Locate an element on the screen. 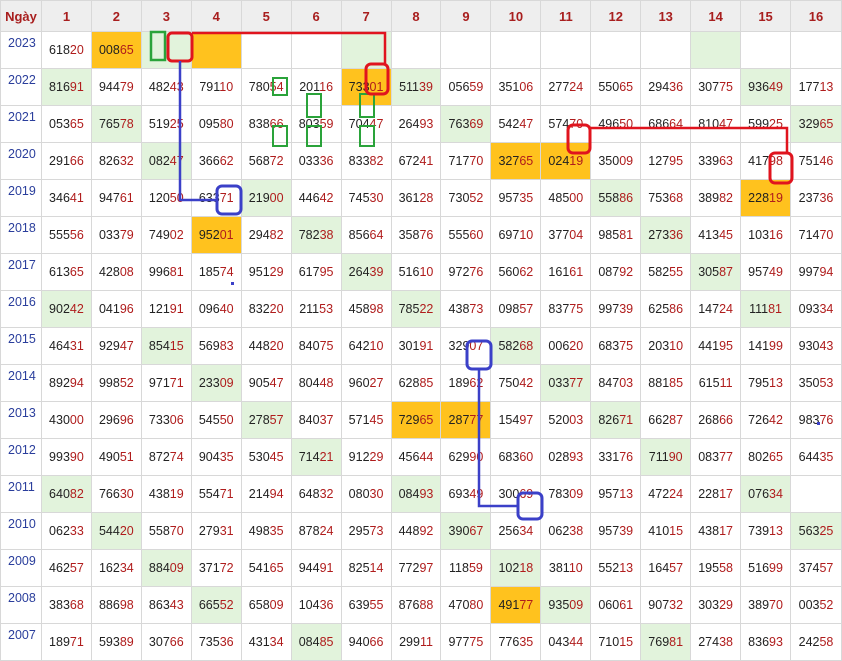 The image size is (842, 661). column-header-15: 15 is located at coordinates (766, 16).